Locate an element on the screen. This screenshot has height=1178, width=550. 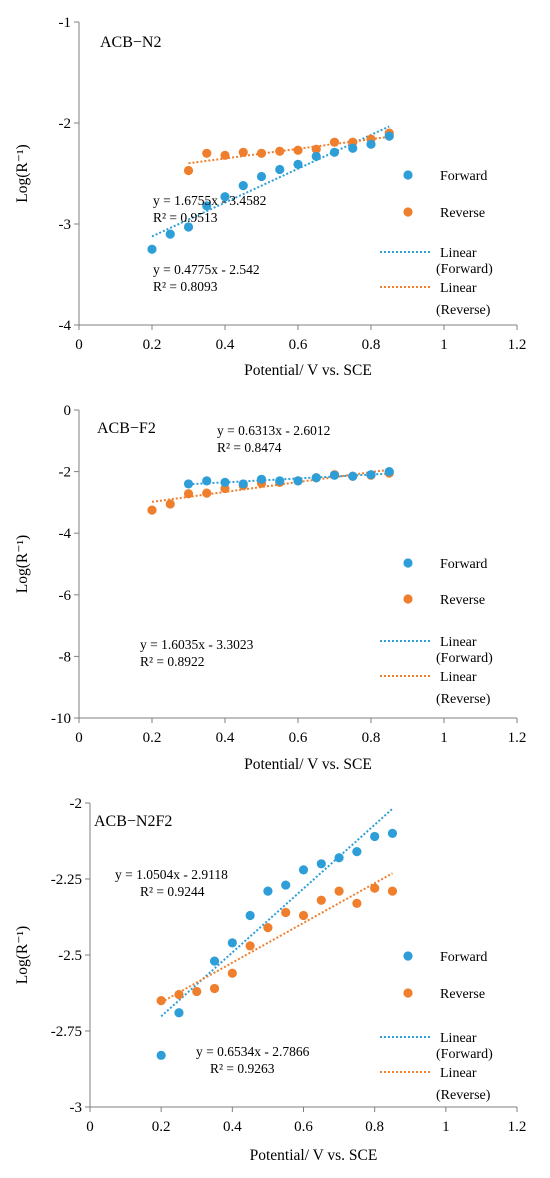
trendline-r2: R² = 0.9263 is located at coordinates (242, 1068).